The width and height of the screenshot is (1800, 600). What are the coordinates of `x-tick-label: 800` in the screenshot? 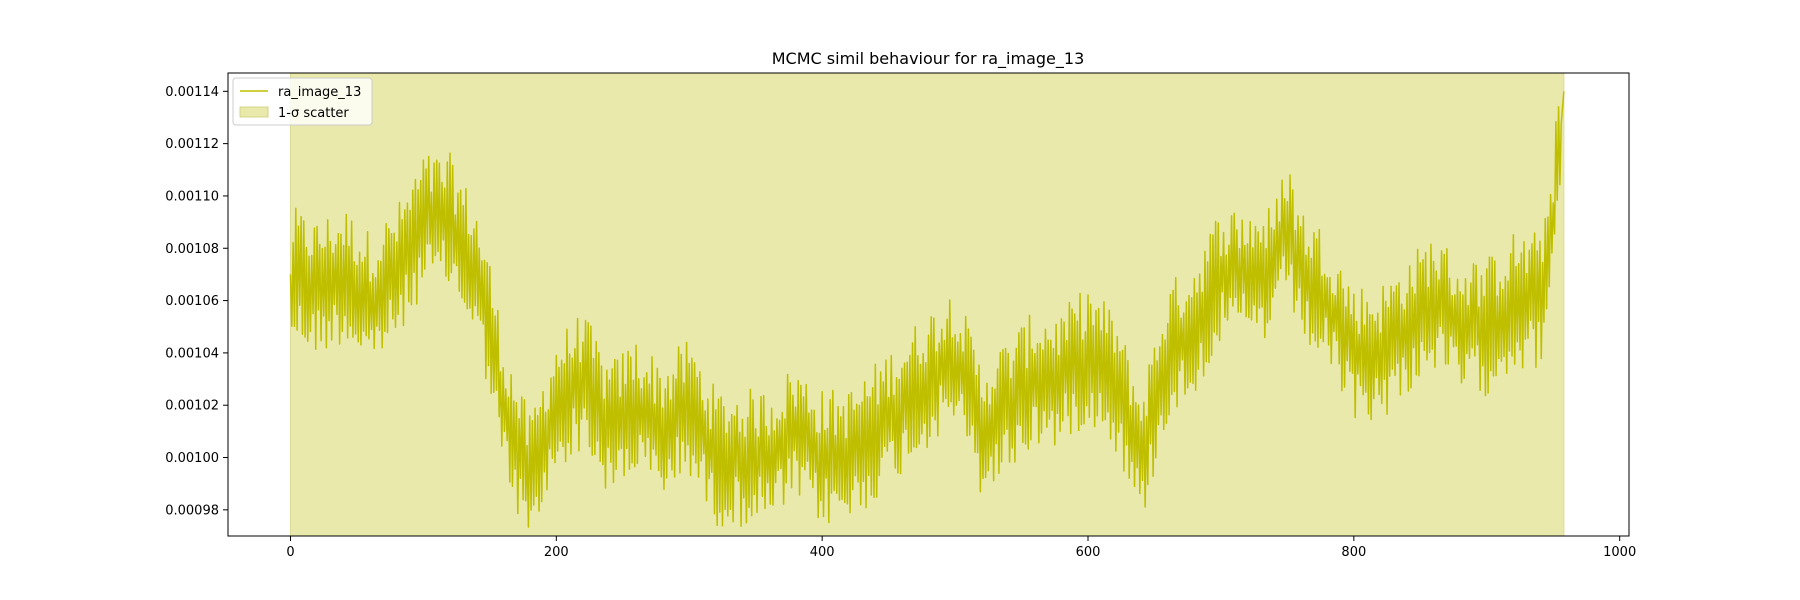 It's located at (1353, 552).